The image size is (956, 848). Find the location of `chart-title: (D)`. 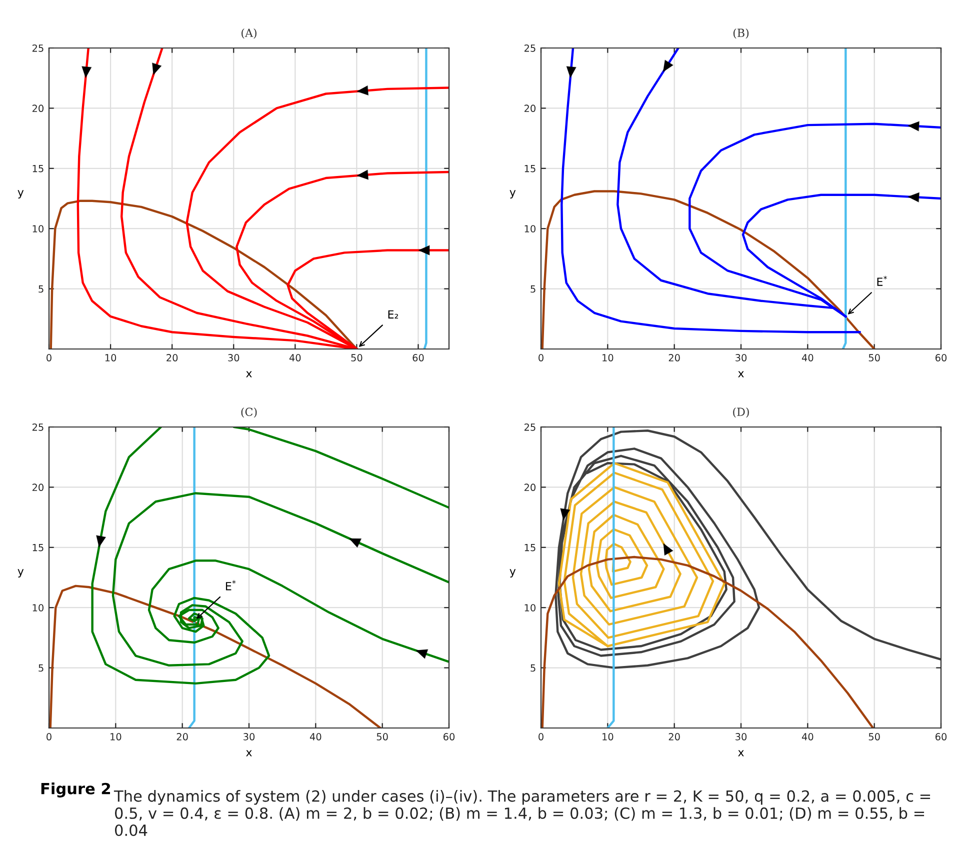

chart-title: (D) is located at coordinates (741, 412).